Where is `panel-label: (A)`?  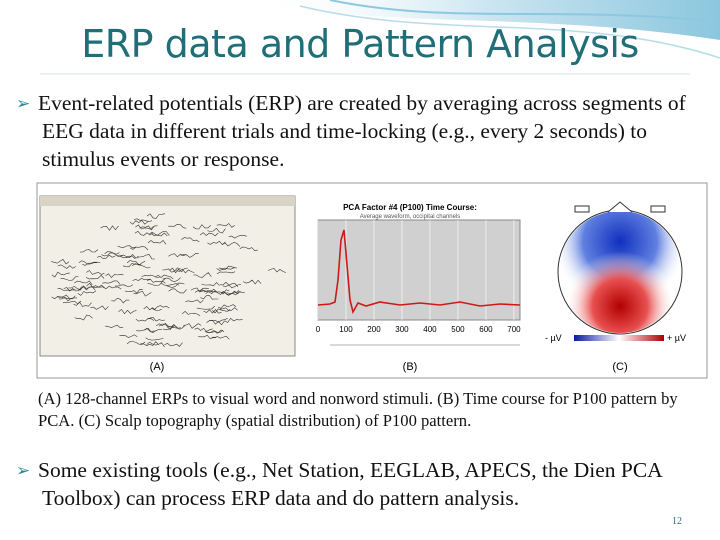
panel-label: (A) is located at coordinates (157, 367).